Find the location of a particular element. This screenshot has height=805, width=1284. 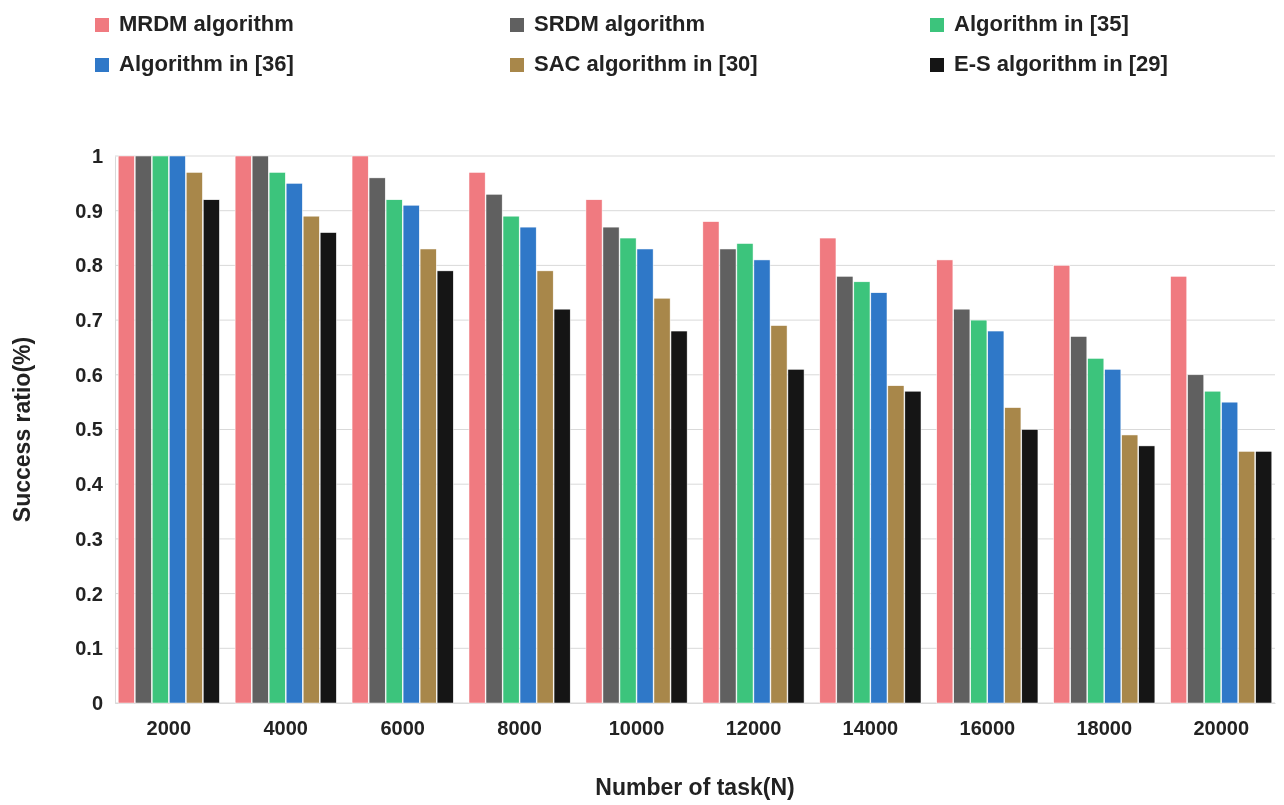

y-tick-label: 0.6 is located at coordinates (89, 374).